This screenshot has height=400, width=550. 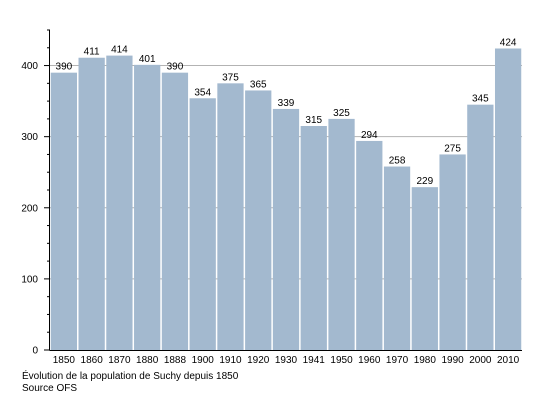 What do you see at coordinates (175, 360) in the screenshot?
I see `x-tick-label-1888: 1888` at bounding box center [175, 360].